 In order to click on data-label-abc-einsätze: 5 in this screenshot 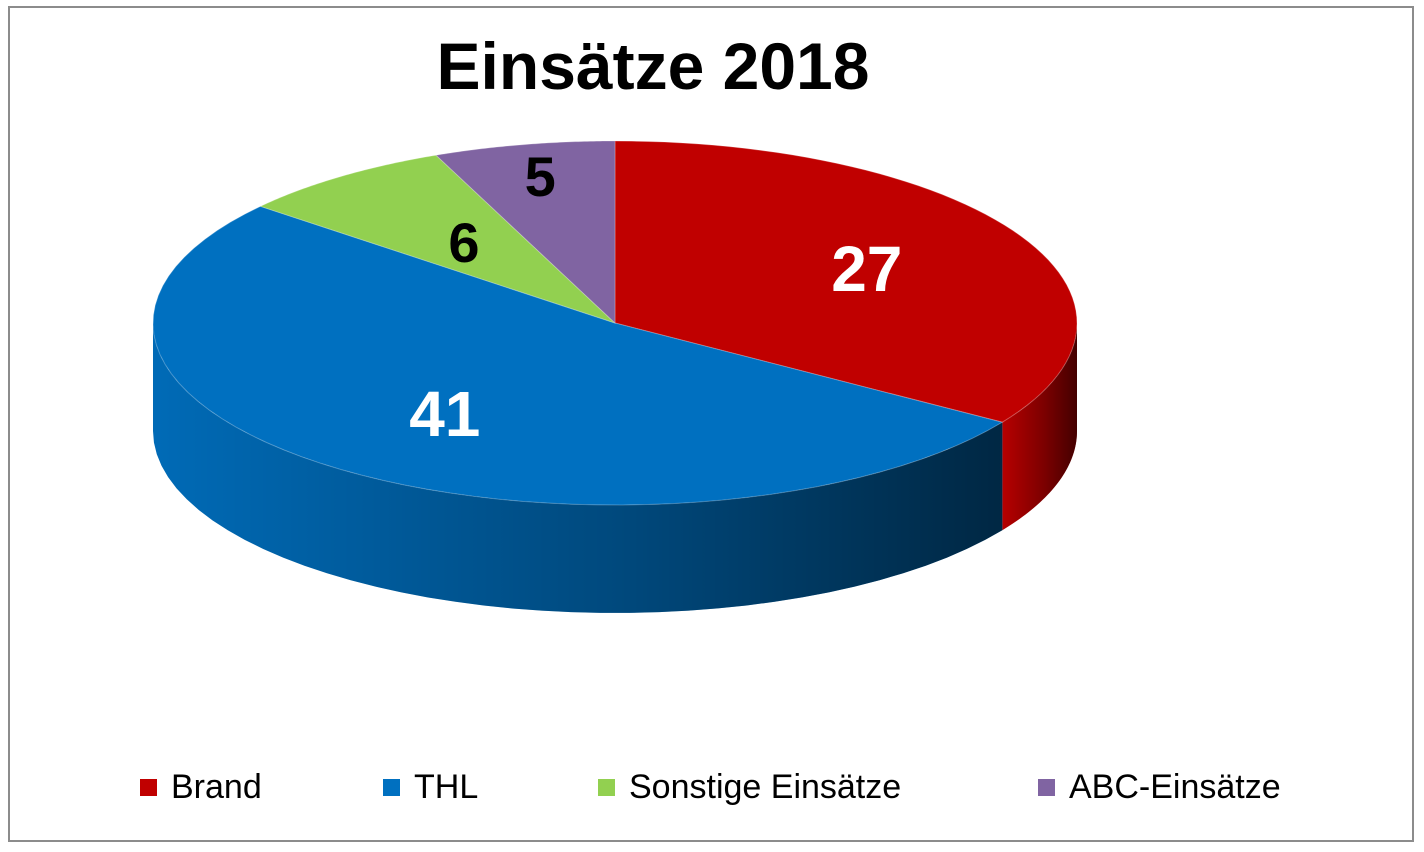, I will do `click(540, 176)`.